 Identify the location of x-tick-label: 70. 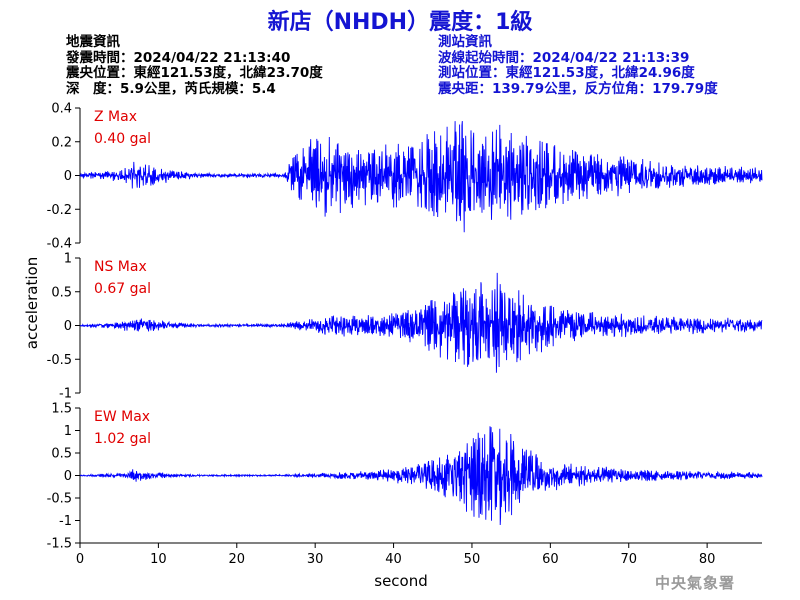
(628, 559).